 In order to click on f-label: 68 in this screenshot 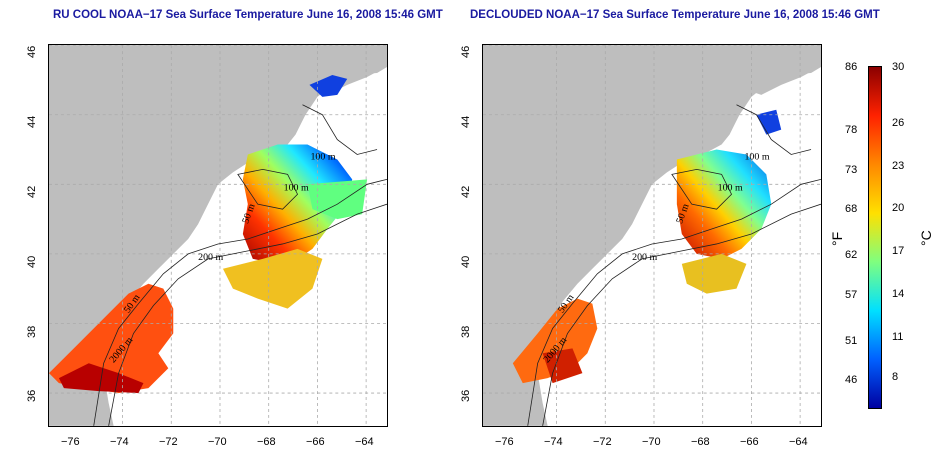, I will do `click(851, 209)`.